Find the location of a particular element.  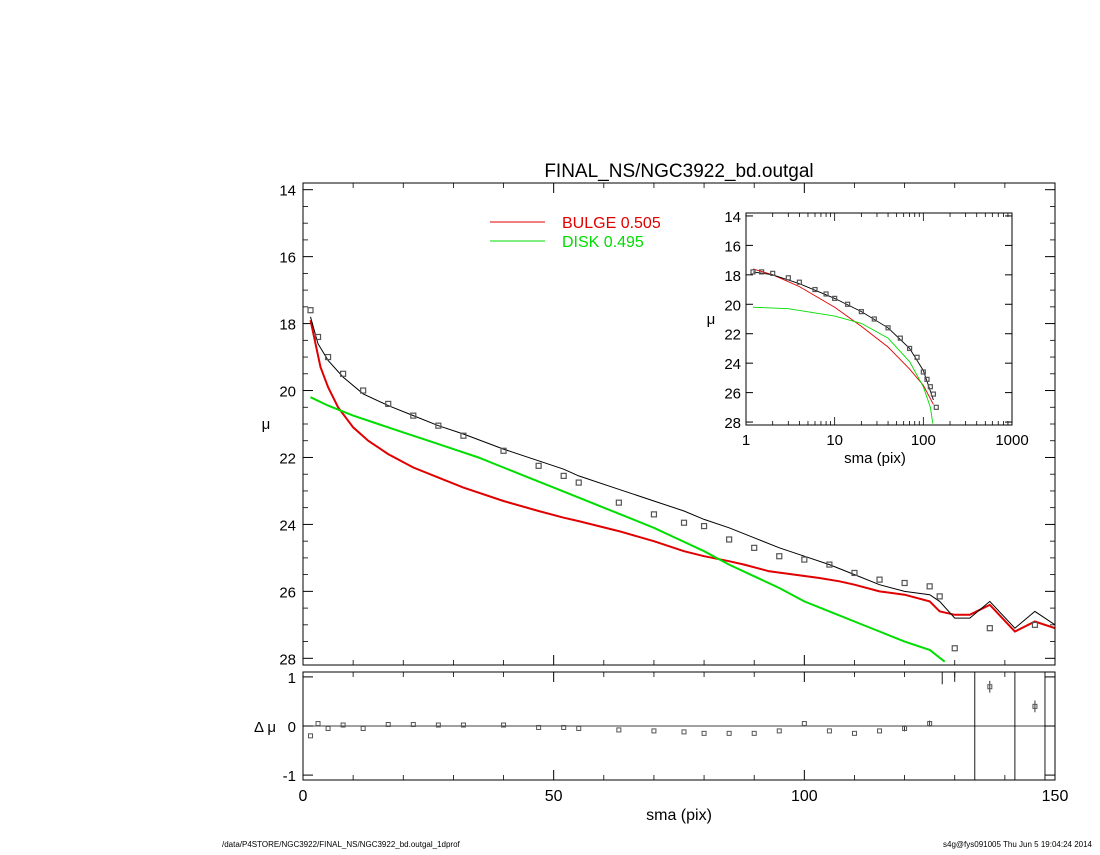

legend-label: BULGE 0.505 is located at coordinates (611, 223).